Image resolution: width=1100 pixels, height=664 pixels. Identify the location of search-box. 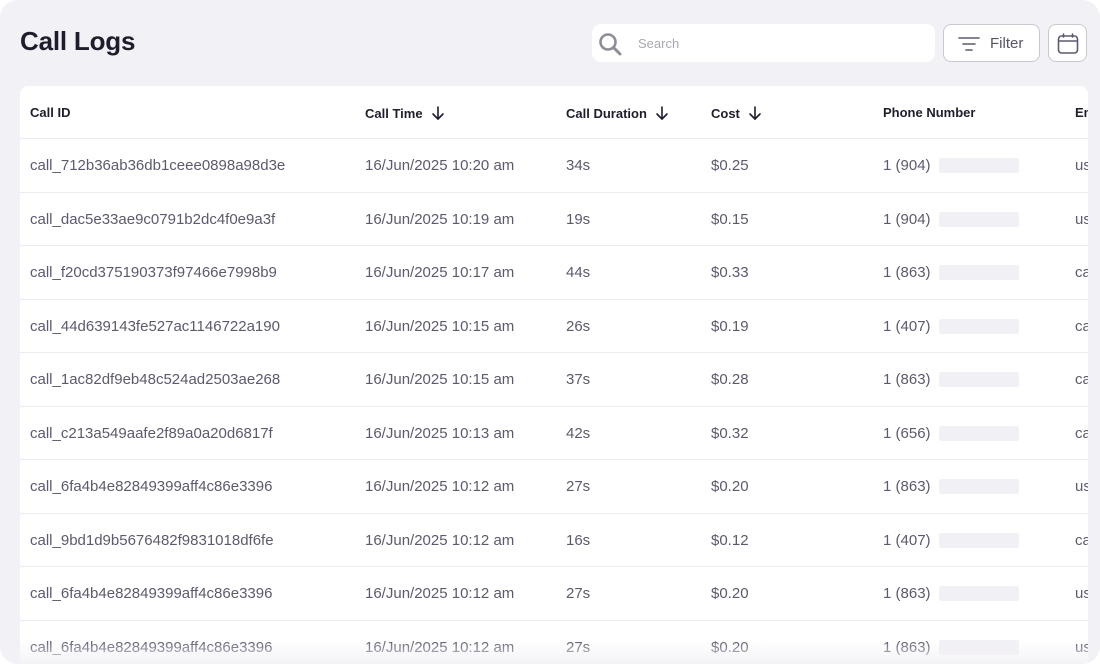
(763, 43).